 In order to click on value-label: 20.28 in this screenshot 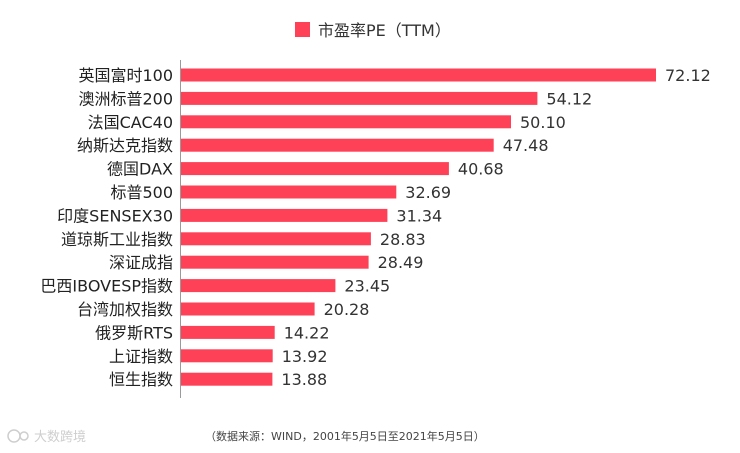, I will do `click(347, 309)`.